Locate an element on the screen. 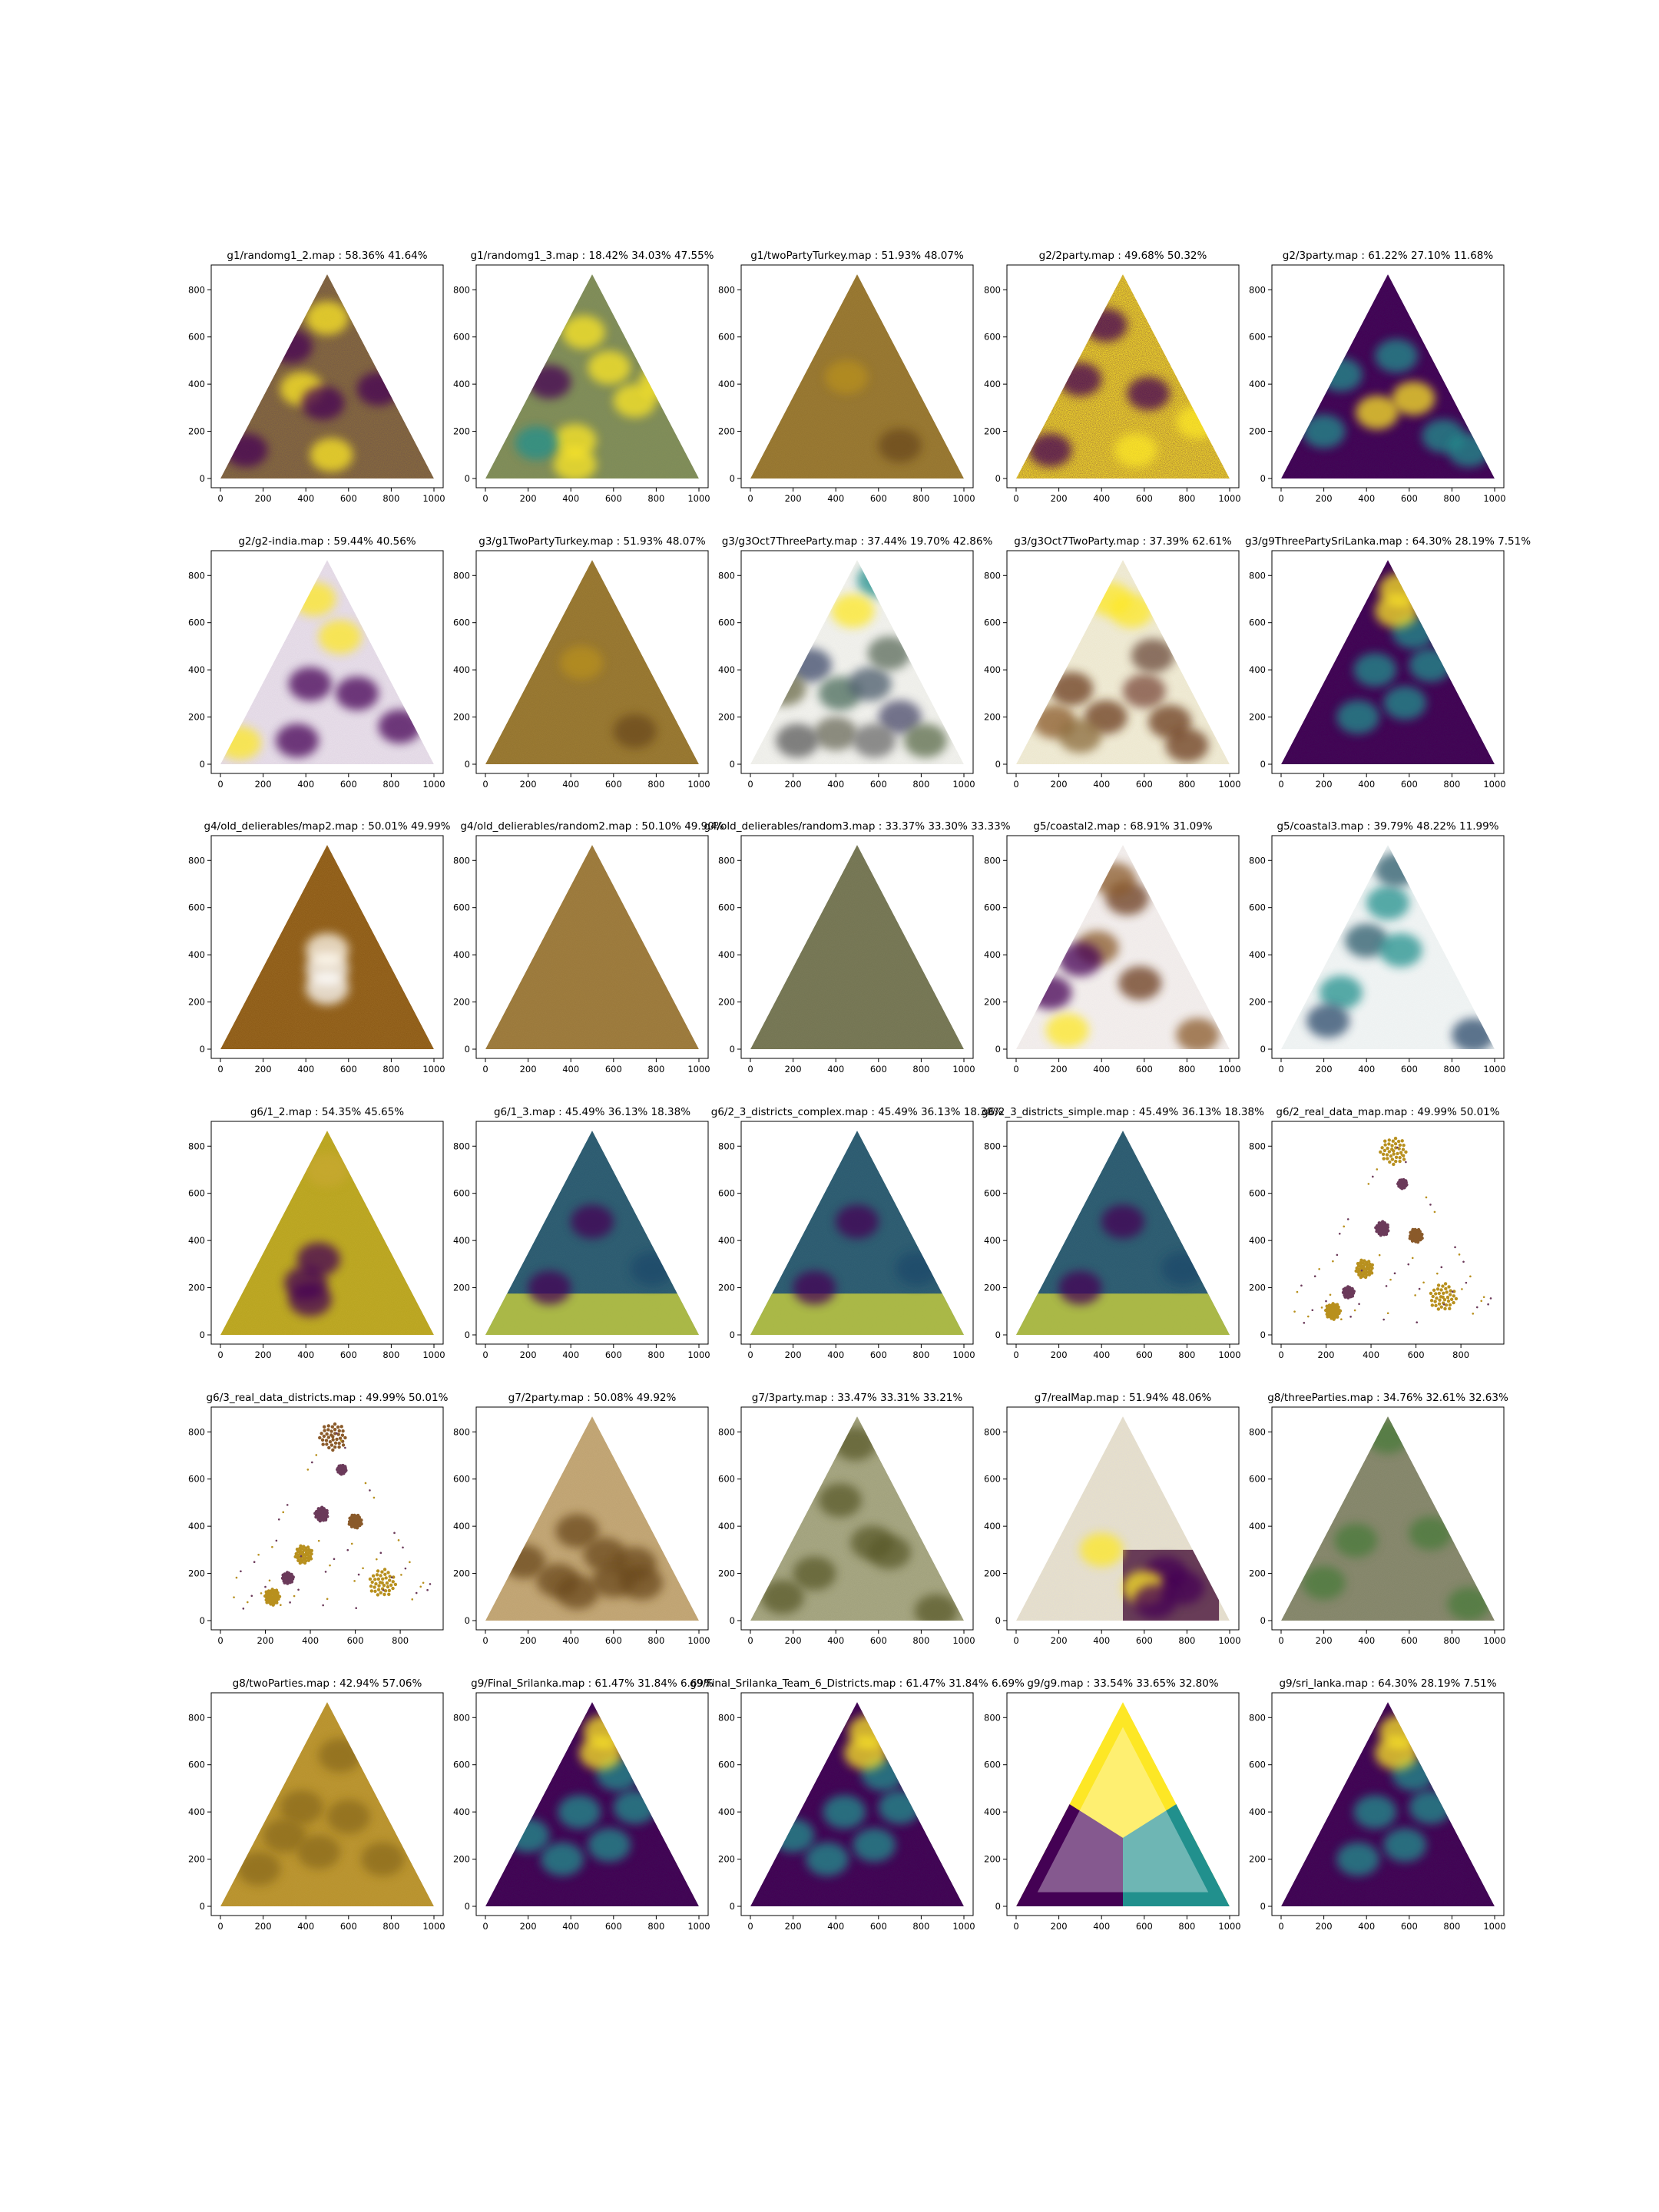  panel-title: g8/twoParties.map : 42.94% 57.06% is located at coordinates (327, 1684).